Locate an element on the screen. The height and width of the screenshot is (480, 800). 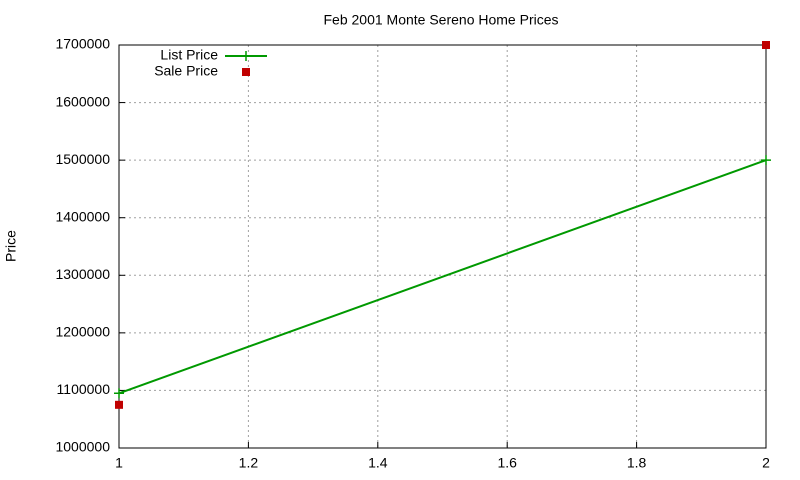
x-tick-label: 1.2 is located at coordinates (249, 463).